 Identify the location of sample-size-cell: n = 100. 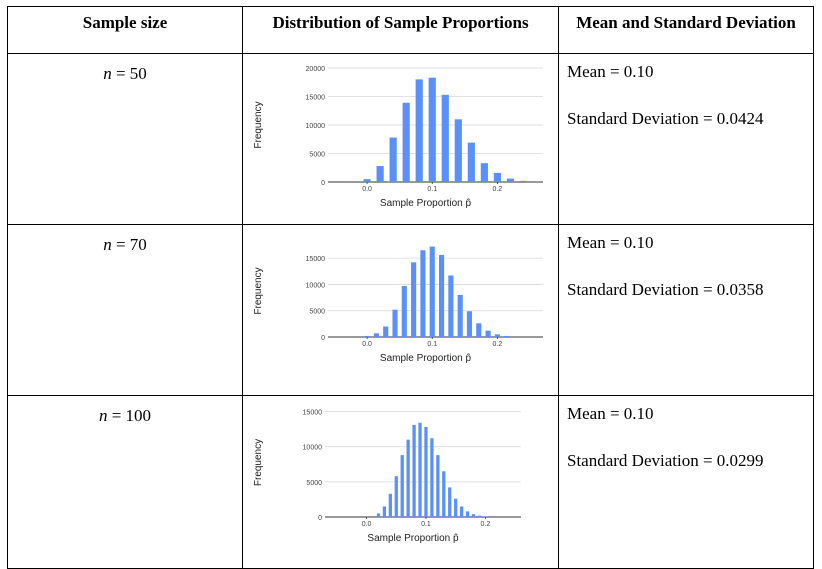
(125, 482).